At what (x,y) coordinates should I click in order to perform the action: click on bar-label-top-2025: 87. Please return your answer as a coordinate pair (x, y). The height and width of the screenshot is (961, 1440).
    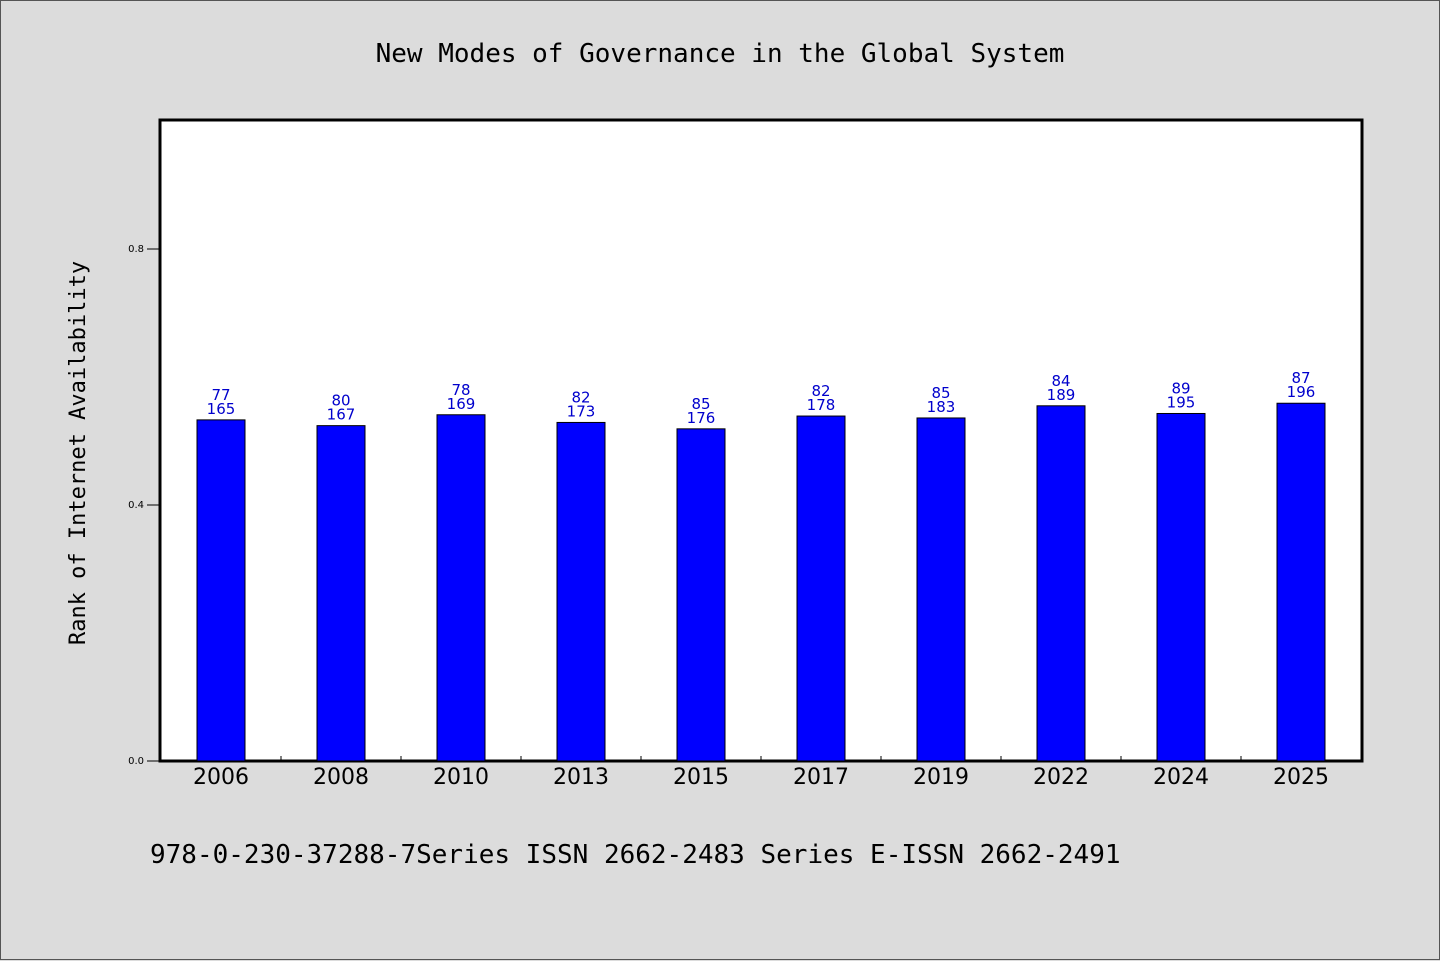
    Looking at the image, I should click on (1300, 378).